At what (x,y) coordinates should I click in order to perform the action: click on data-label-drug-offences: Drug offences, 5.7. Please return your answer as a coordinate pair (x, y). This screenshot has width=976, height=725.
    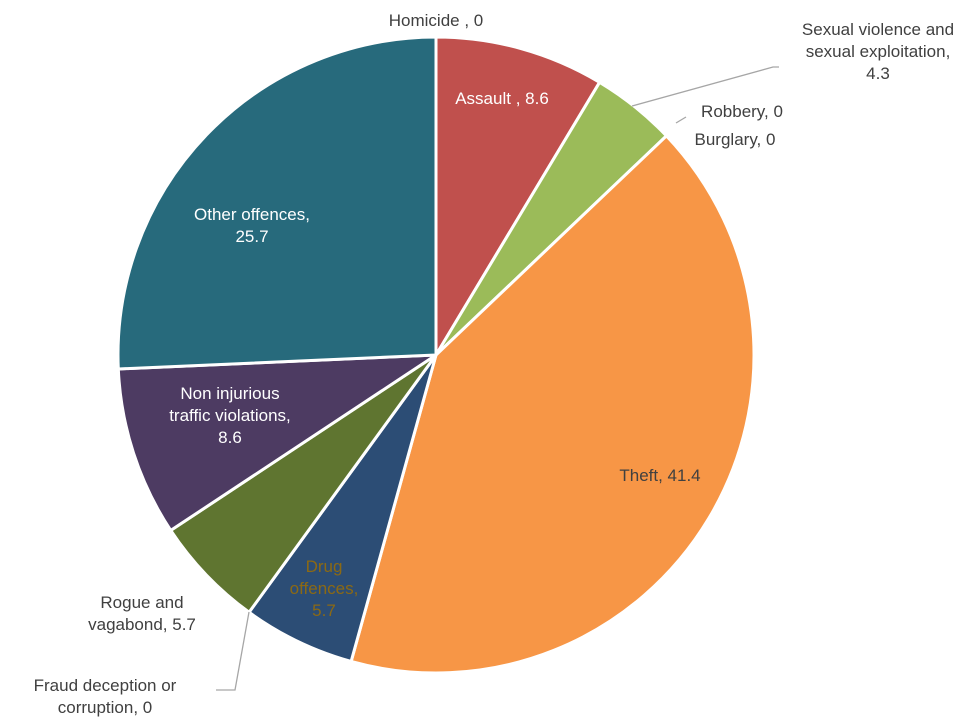
    Looking at the image, I should click on (324, 588).